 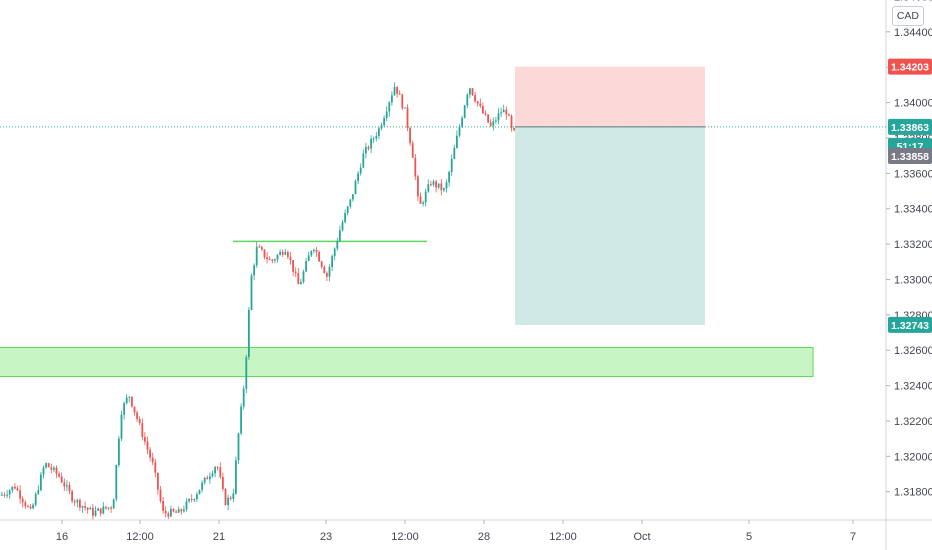 What do you see at coordinates (466, 531) in the screenshot?
I see `time-axis: 16 12:00 21 23 12:00 28 12:00 Oct 5 7` at bounding box center [466, 531].